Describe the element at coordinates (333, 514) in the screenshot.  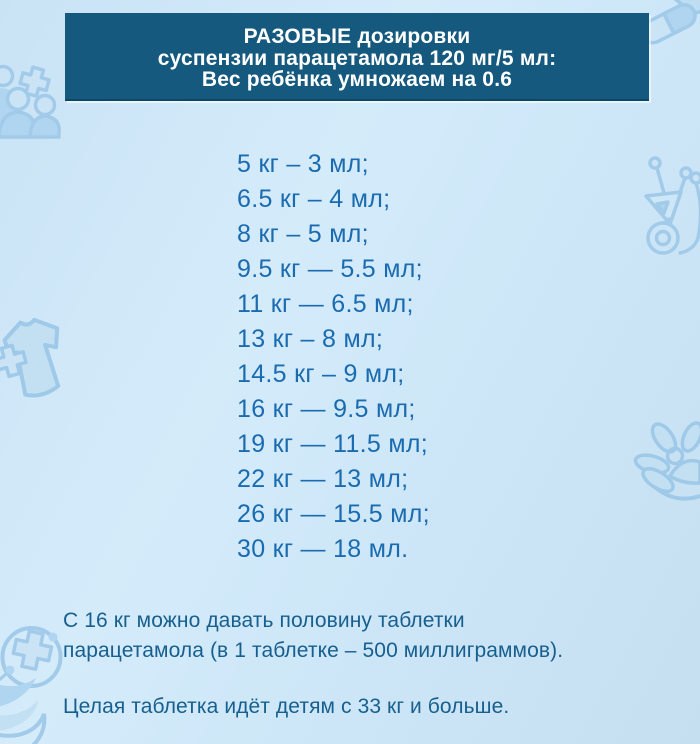
I see `dosage-item: 26 кг — 15.5 мл;` at that location.